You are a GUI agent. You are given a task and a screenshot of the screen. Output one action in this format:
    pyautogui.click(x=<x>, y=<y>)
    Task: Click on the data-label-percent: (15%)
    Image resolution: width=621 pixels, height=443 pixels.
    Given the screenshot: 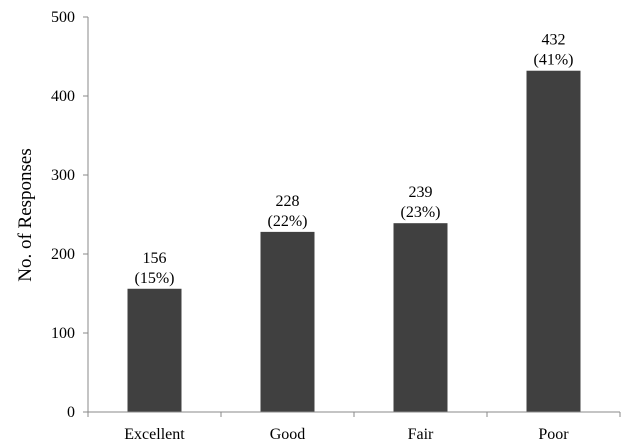 What is the action you would take?
    pyautogui.click(x=155, y=278)
    